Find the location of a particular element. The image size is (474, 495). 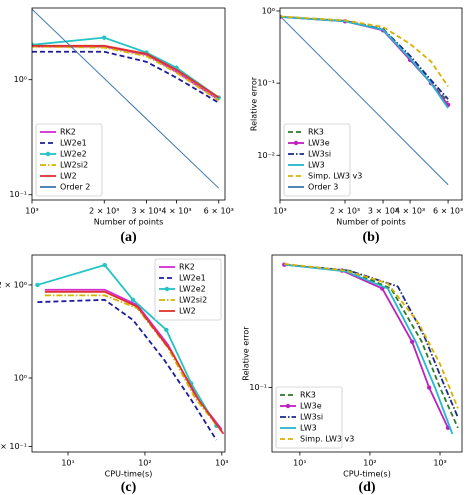

x-tick-label: 6 × 10³ is located at coordinates (219, 211).